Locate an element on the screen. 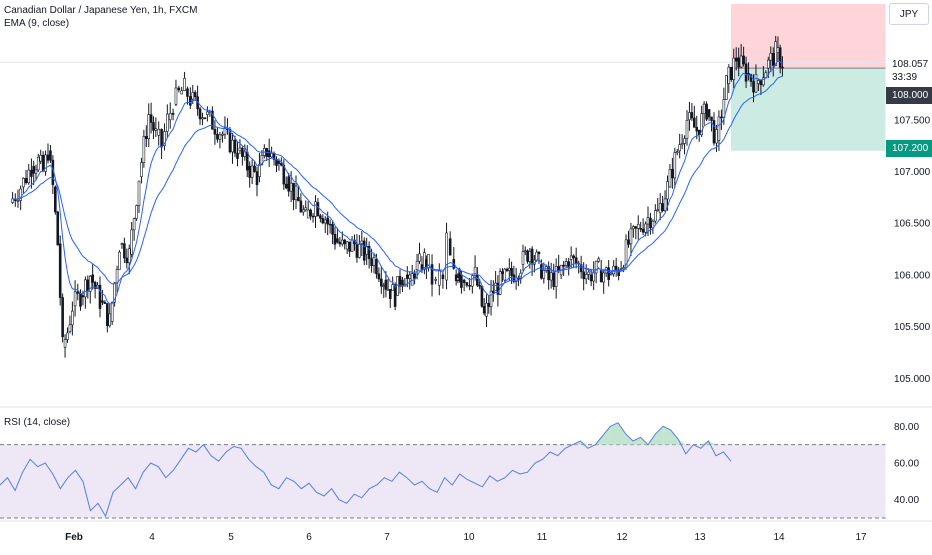 Image resolution: width=932 pixels, height=555 pixels. rsi-axis-label: 80.00 is located at coordinates (906, 427).